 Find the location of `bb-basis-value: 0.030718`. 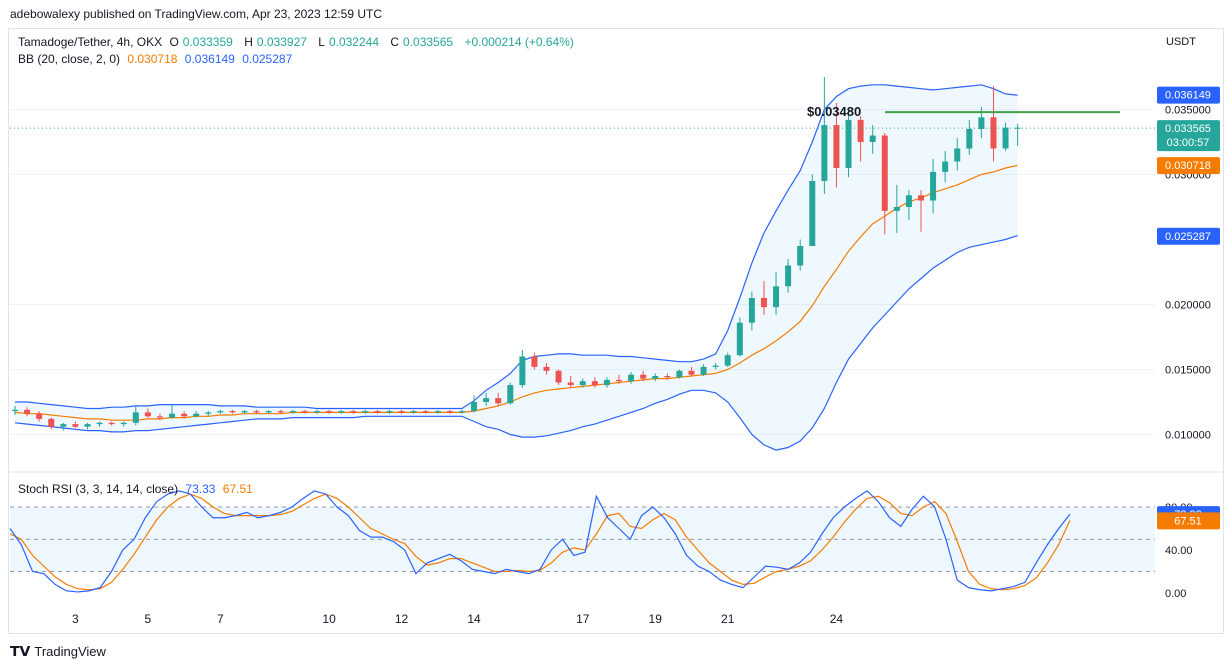

bb-basis-value: 0.030718 is located at coordinates (152, 59).